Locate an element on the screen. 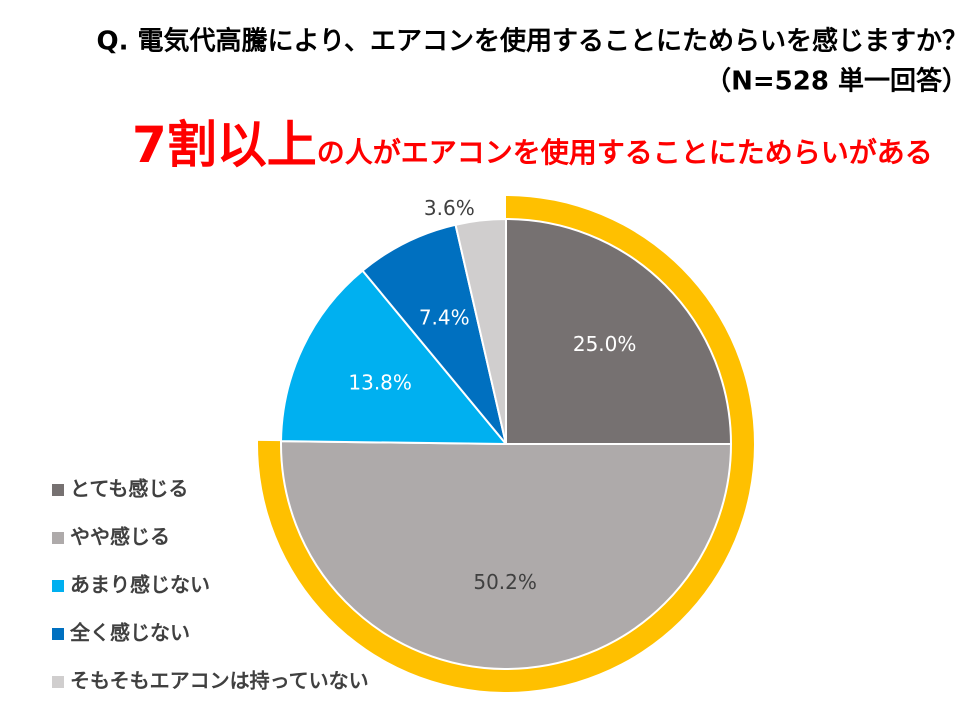 This screenshot has width=980, height=712. data-label: 3.6% is located at coordinates (449, 208).